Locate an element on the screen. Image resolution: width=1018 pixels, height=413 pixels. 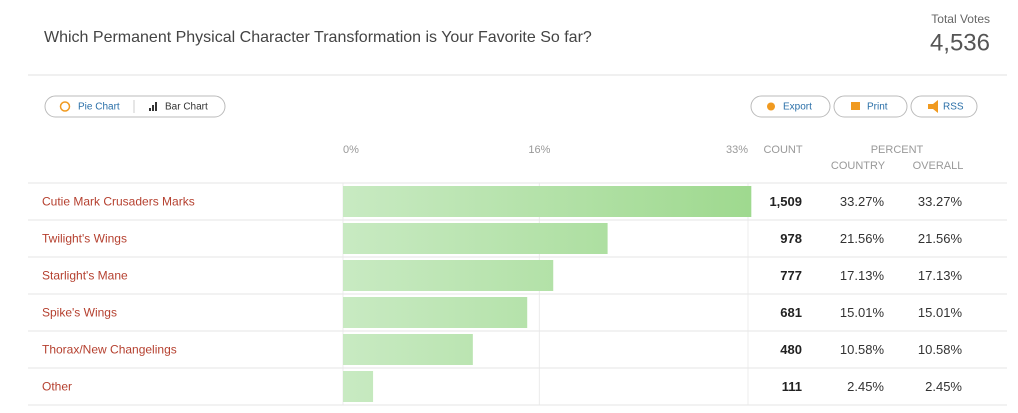
category-label: Cutie Mark Crusaders Marks is located at coordinates (118, 202).